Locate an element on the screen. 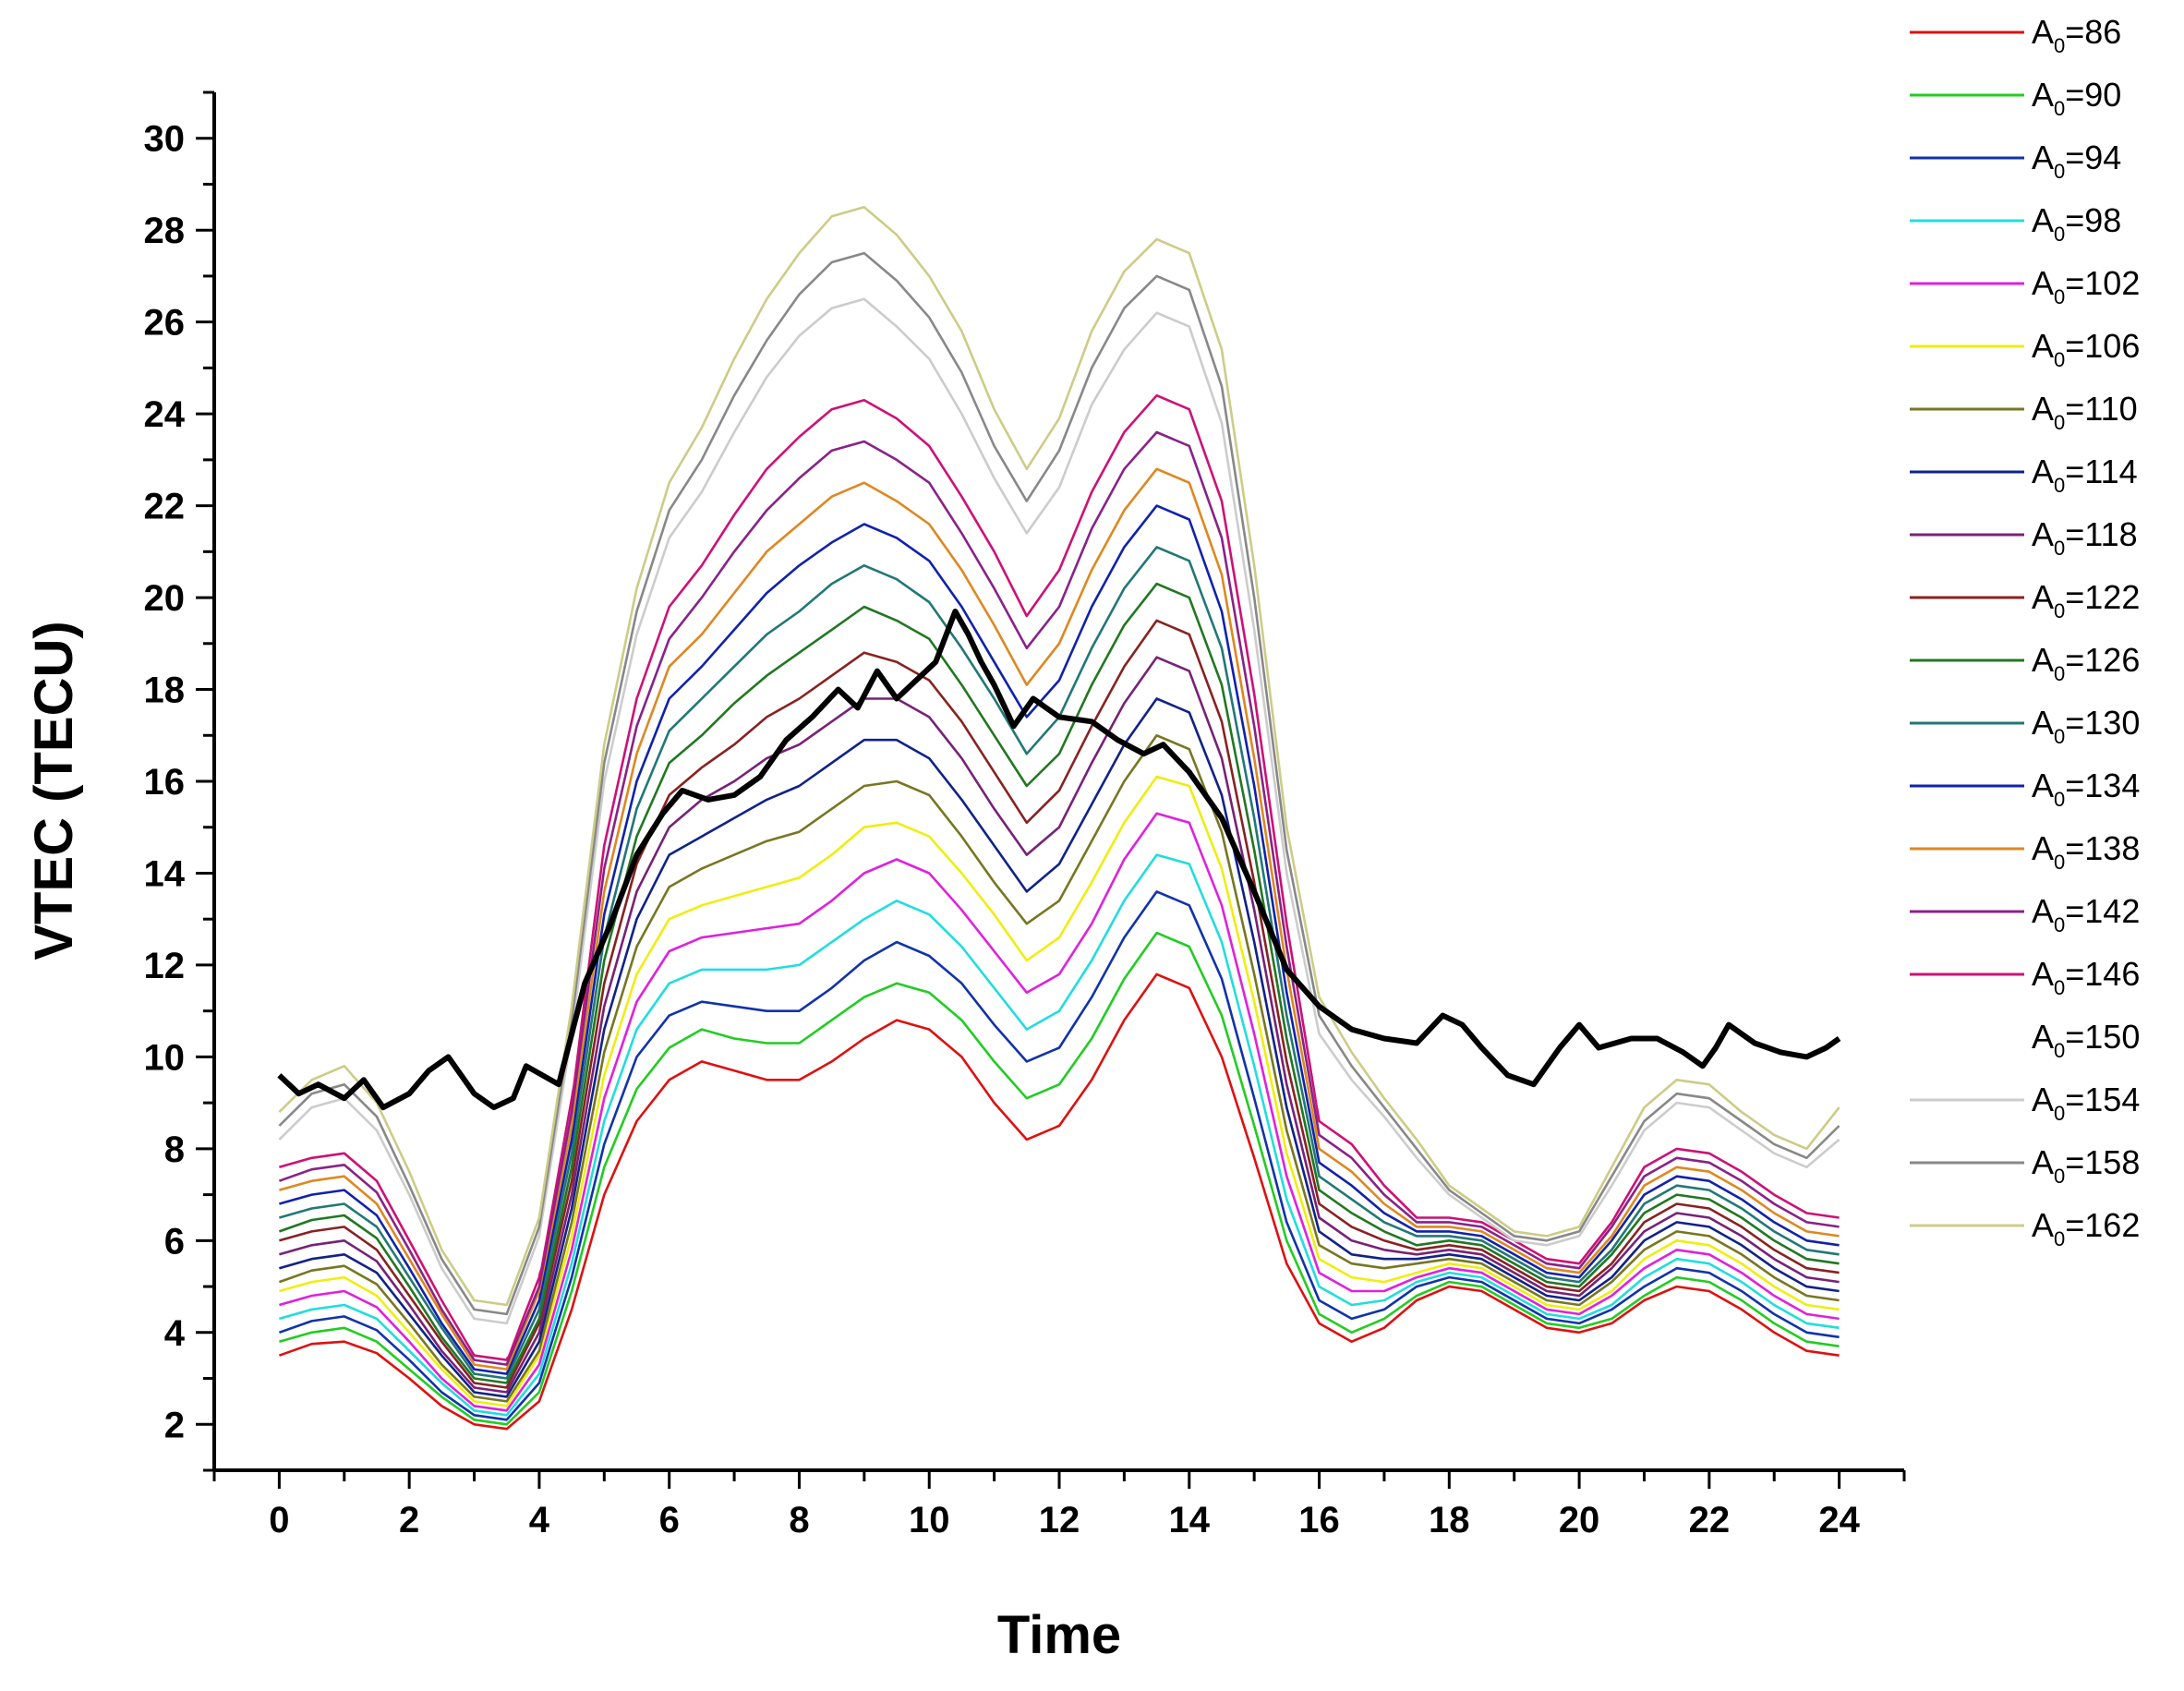  legend-label-a0-102: A0=102 is located at coordinates (2086, 286).